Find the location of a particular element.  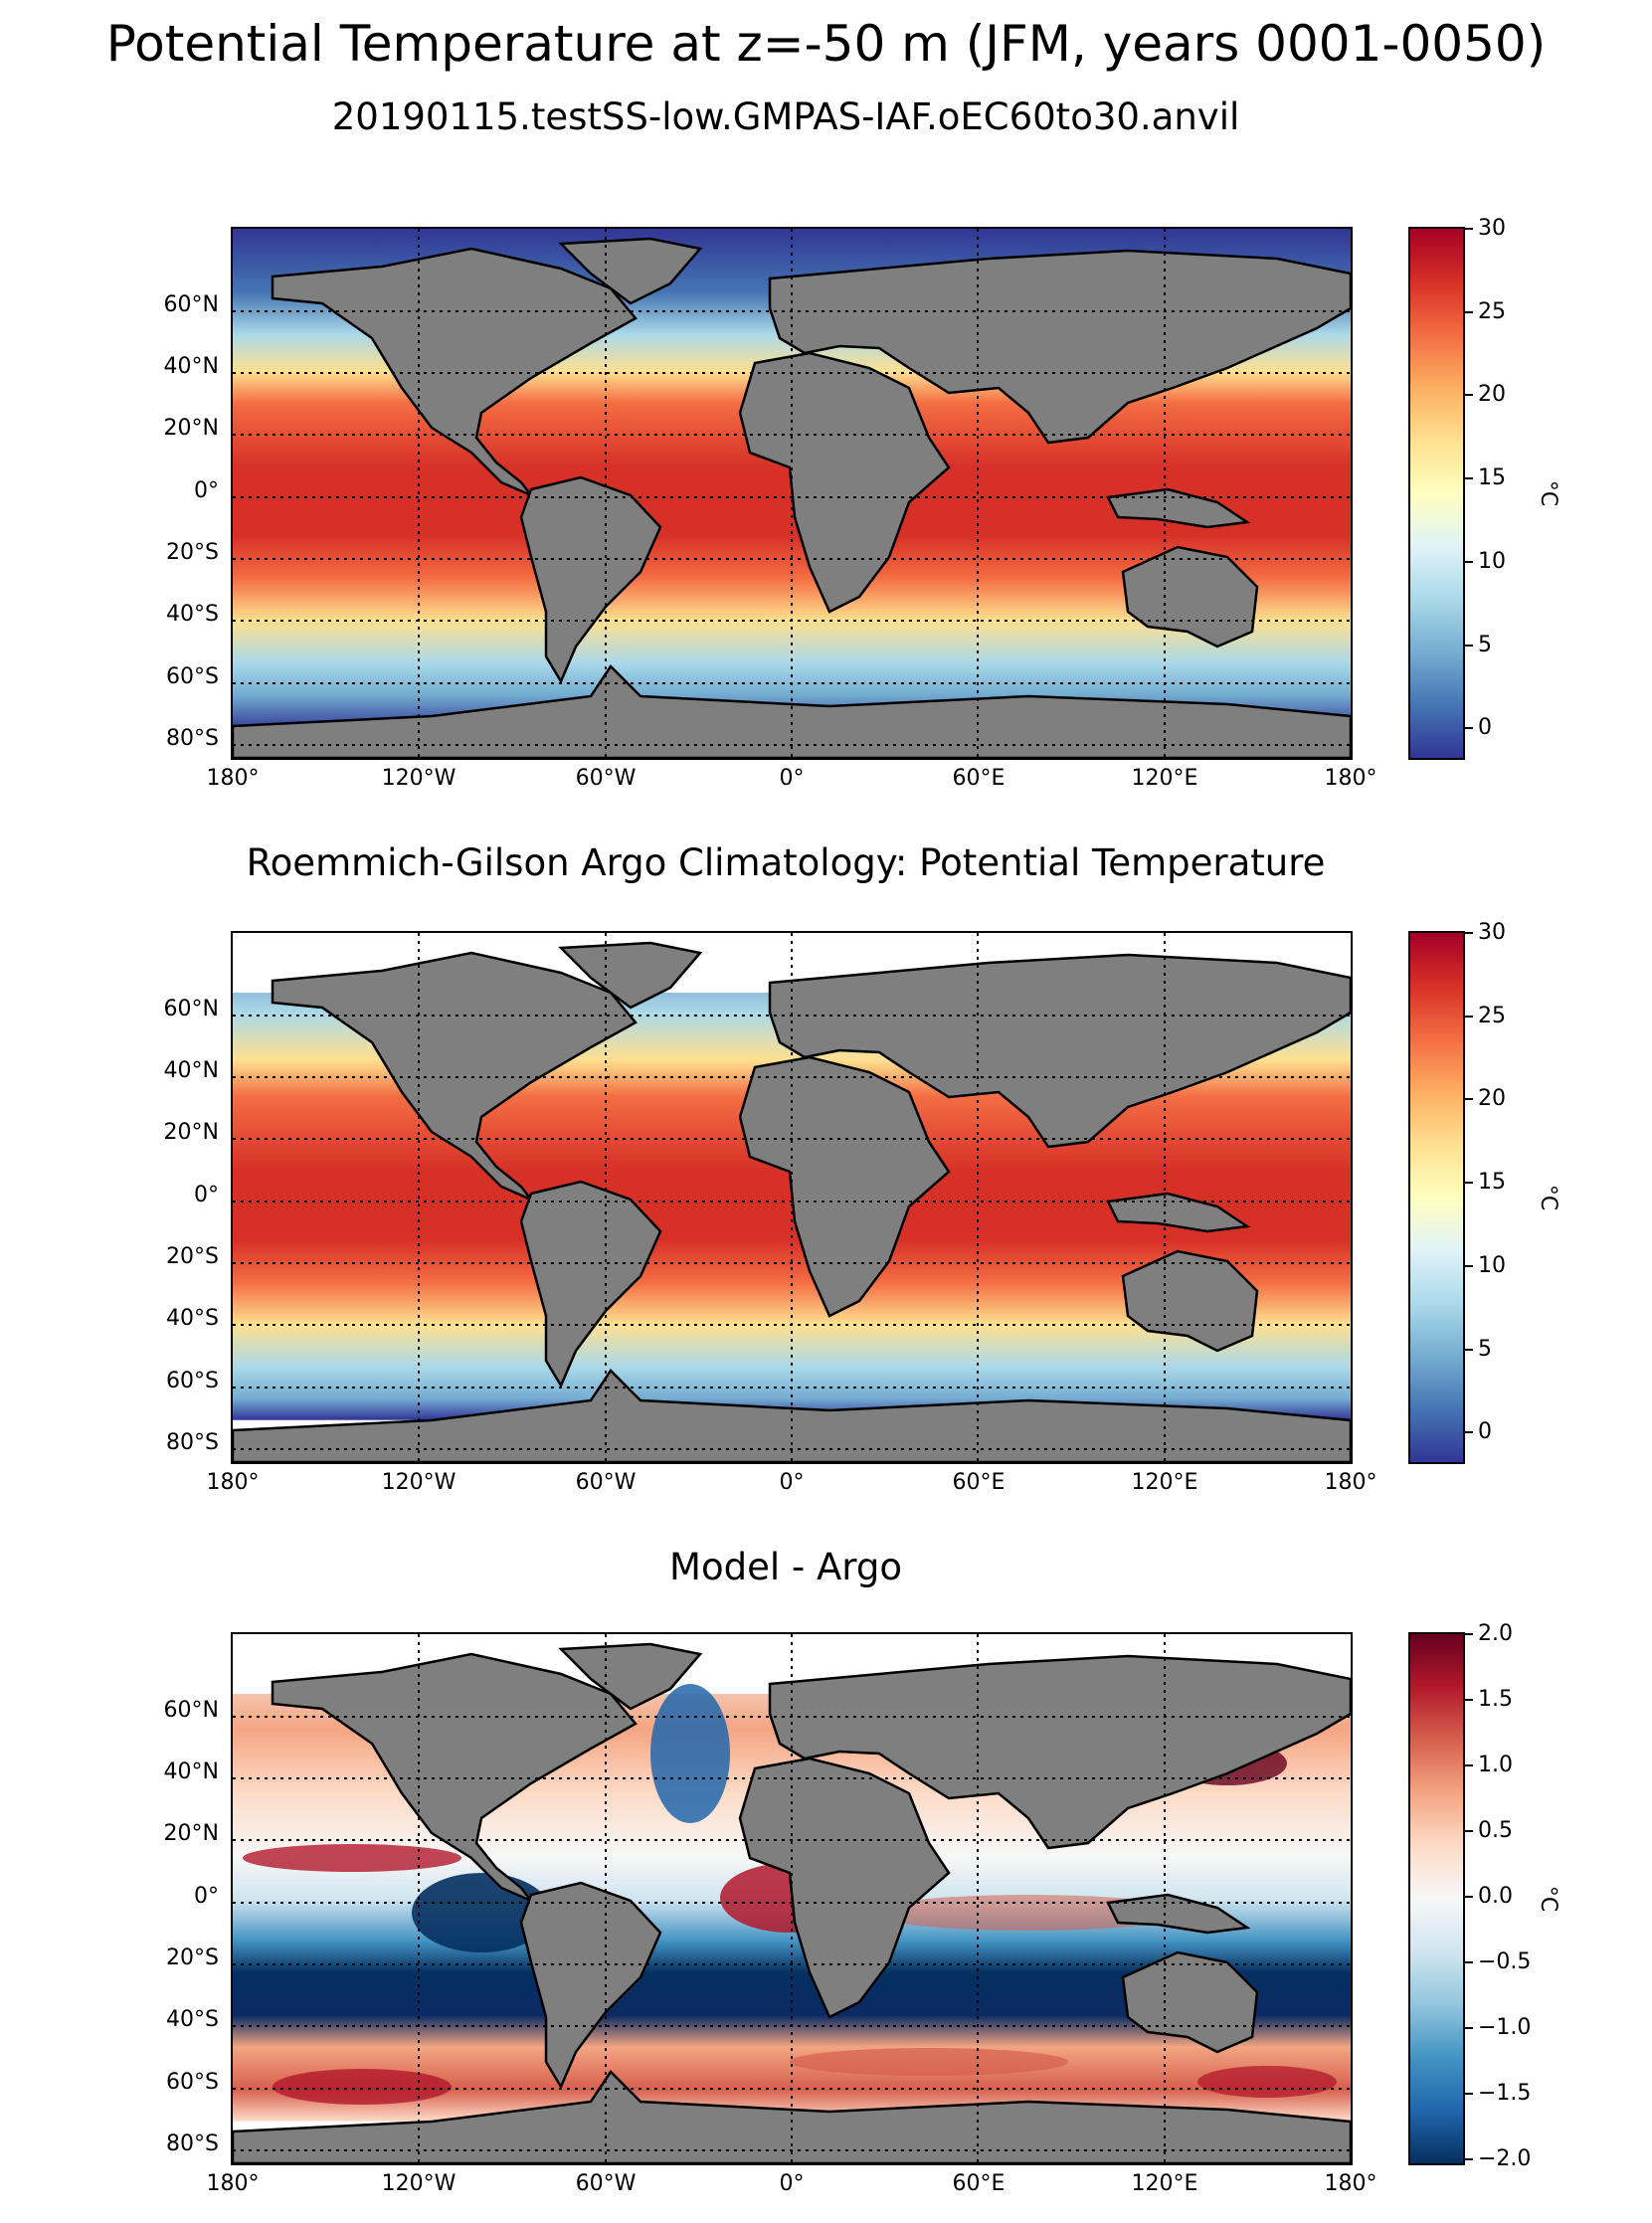

colorbar-label: −2.0 is located at coordinates (1505, 2158).